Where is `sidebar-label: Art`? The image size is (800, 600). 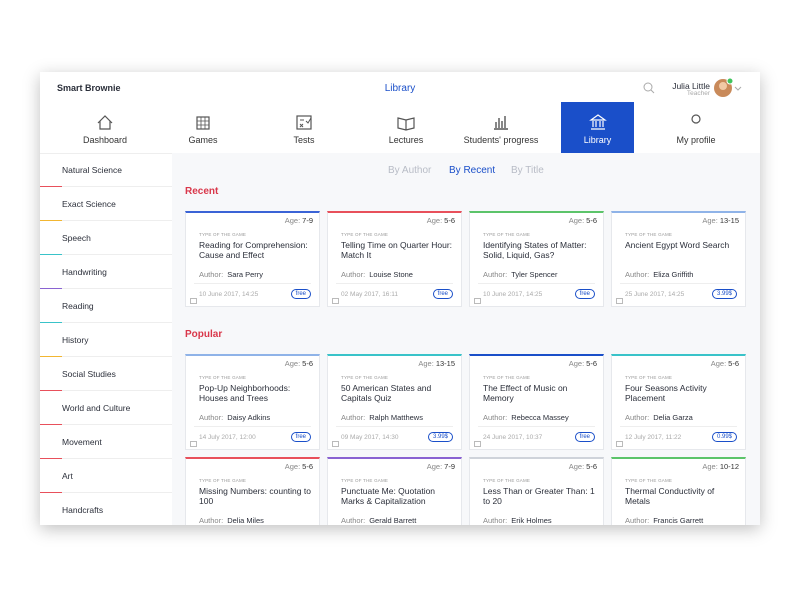 sidebar-label: Art is located at coordinates (67, 476).